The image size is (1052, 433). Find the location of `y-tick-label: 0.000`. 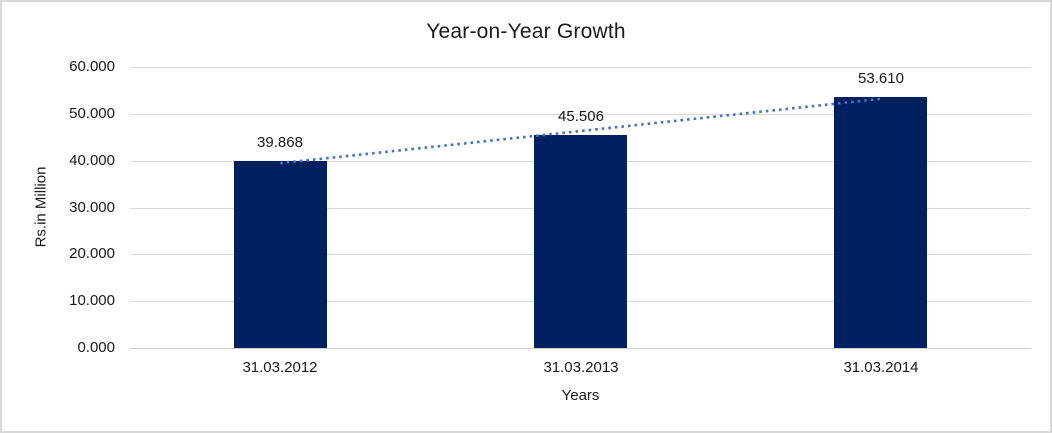

y-tick-label: 0.000 is located at coordinates (96, 347).